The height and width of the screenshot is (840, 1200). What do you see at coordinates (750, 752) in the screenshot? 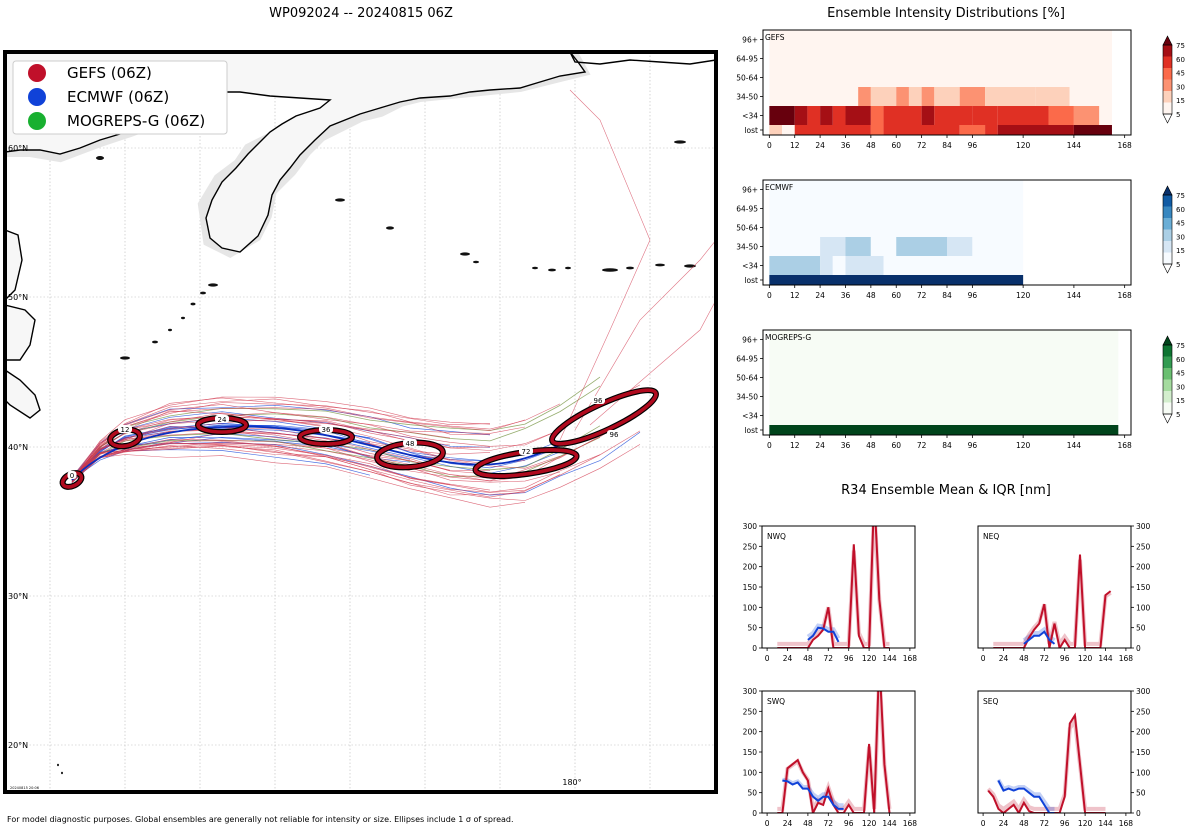
I see `y-tick-label: 150` at bounding box center [750, 752].